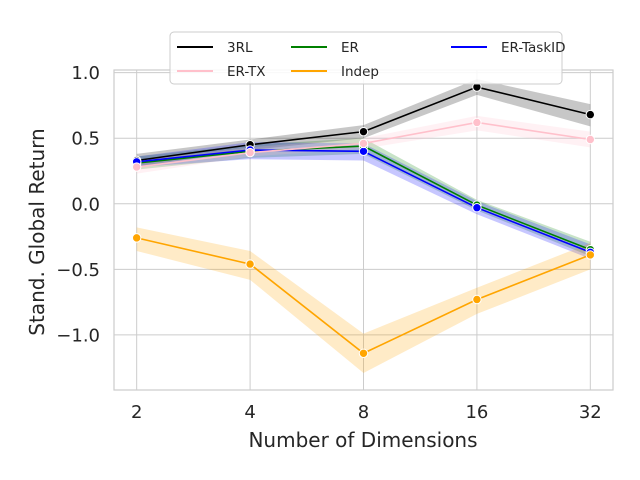 This screenshot has width=640, height=480. Describe the element at coordinates (85, 73) in the screenshot. I see `y-tick-label-4: 1.0` at that location.